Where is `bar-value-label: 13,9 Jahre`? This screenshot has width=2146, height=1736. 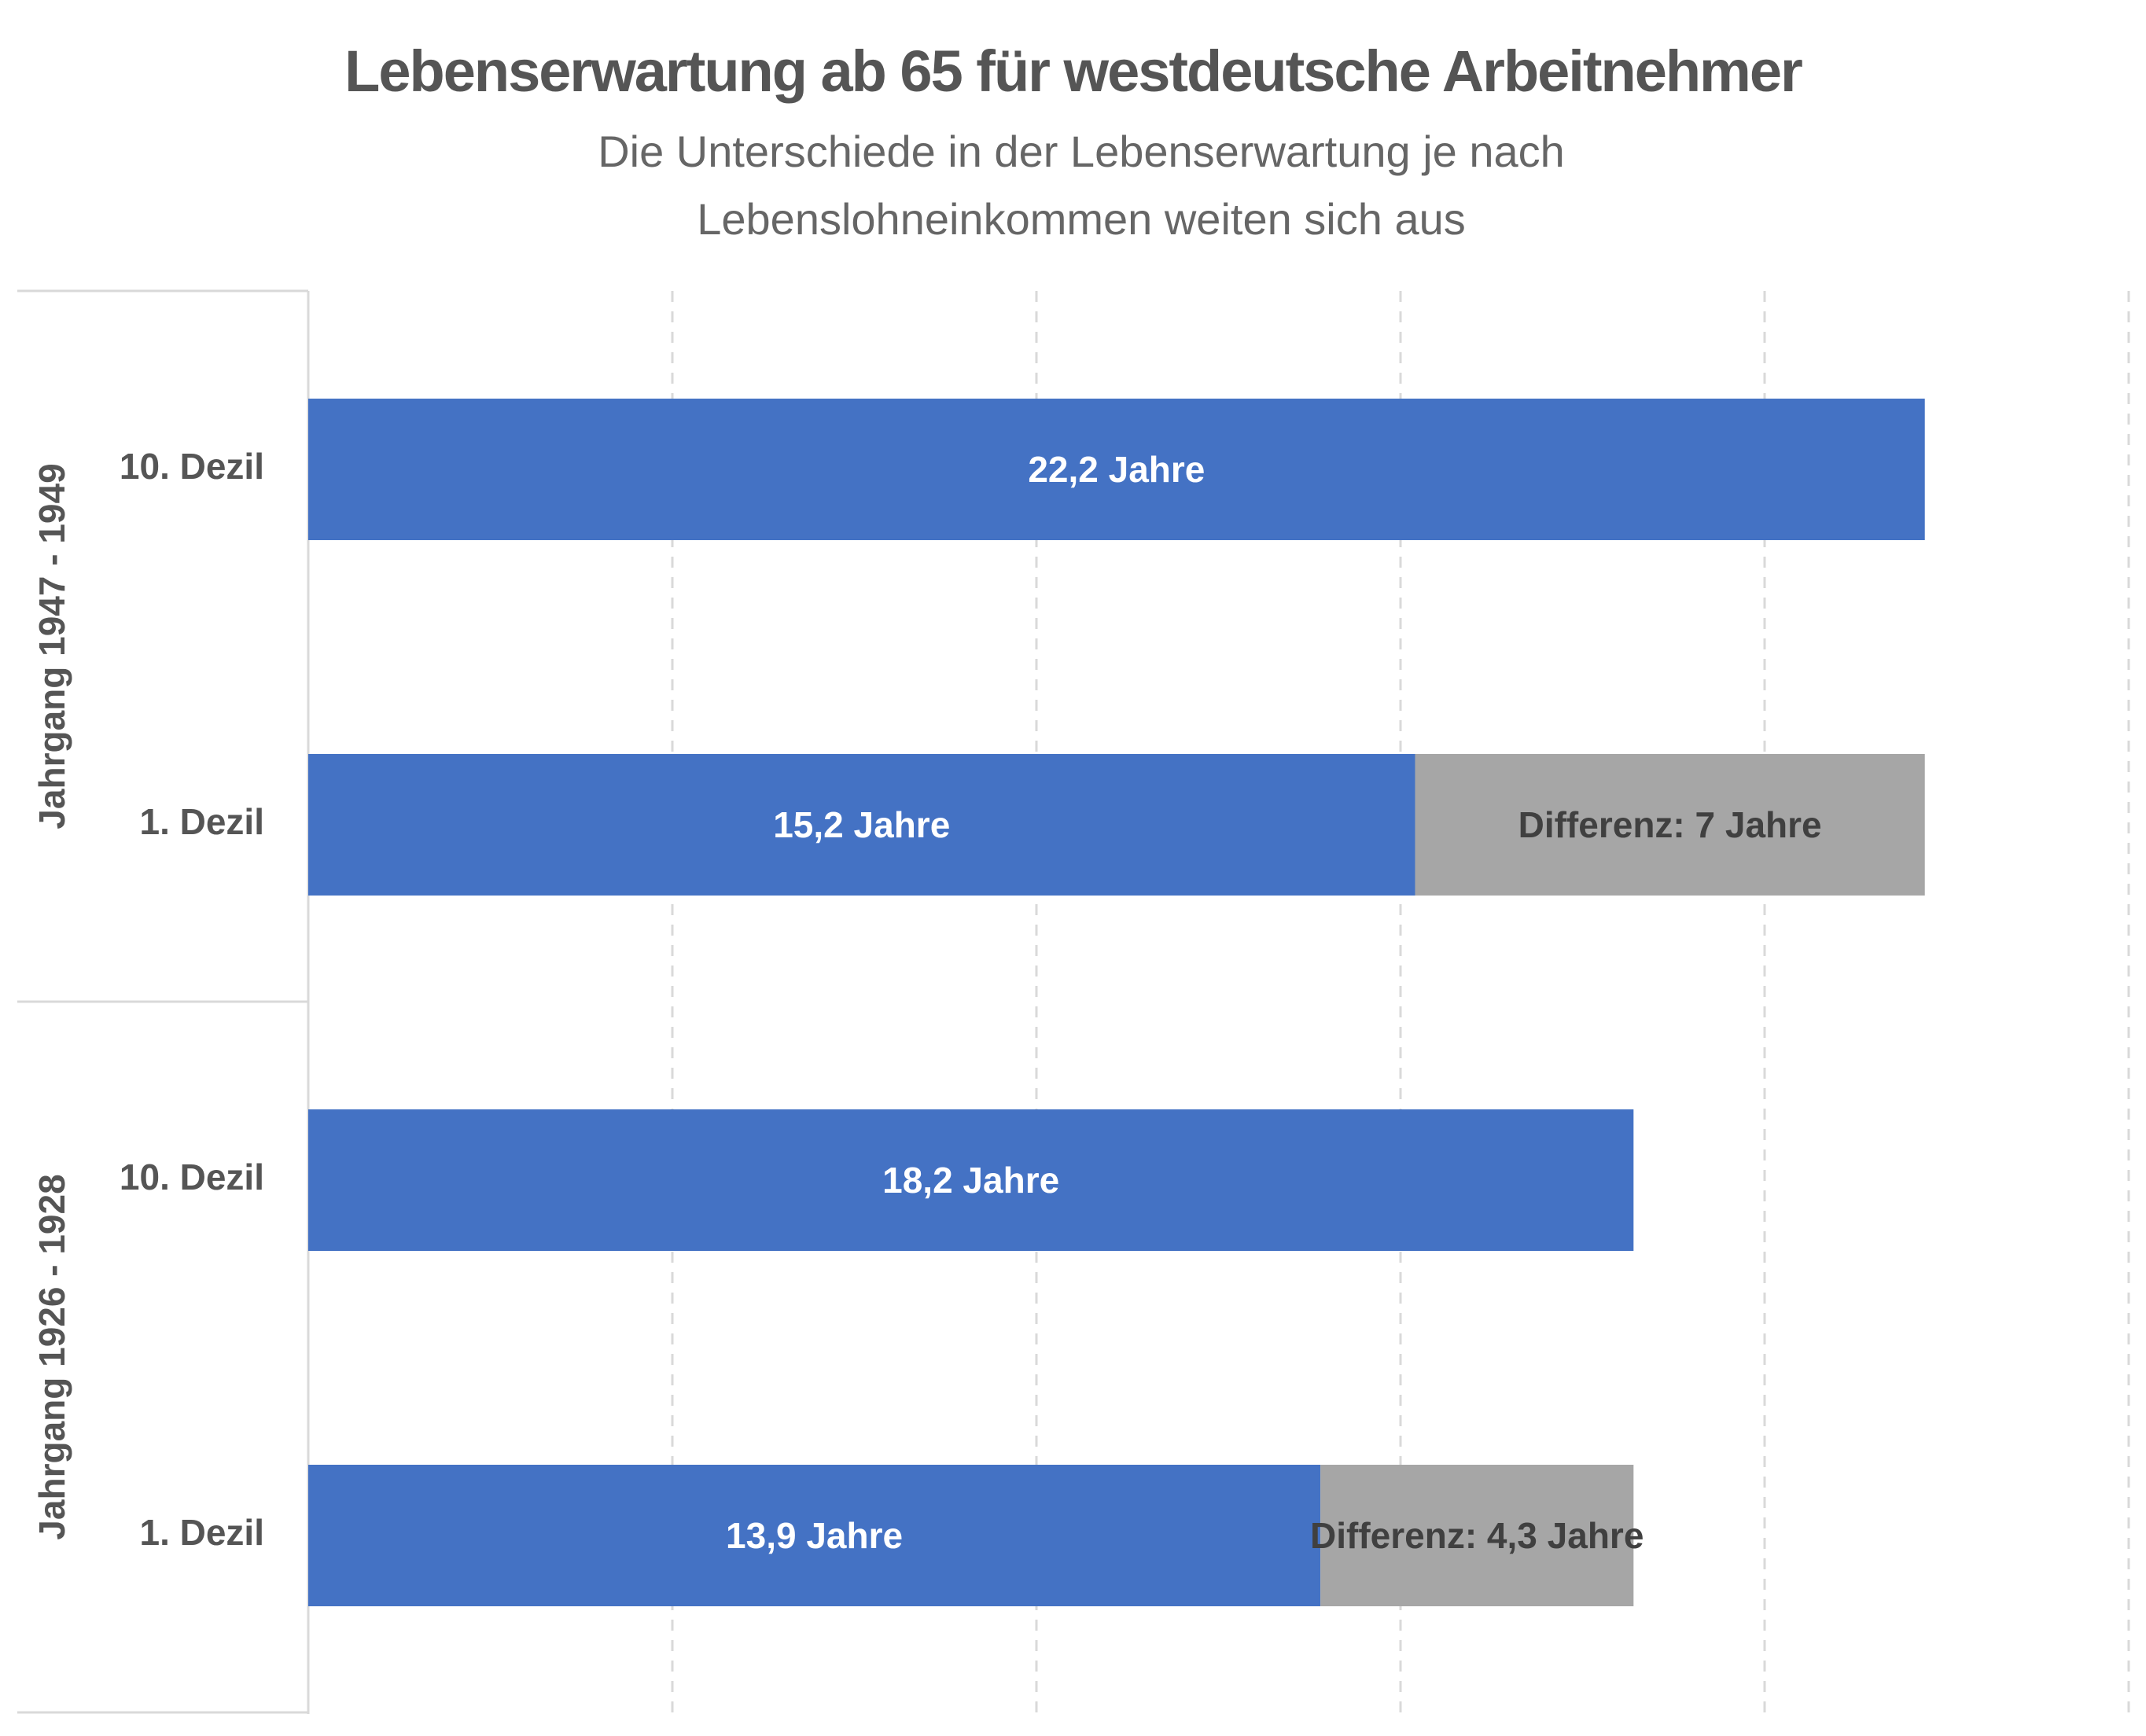
bar-value-label: 13,9 Jahre is located at coordinates (815, 1536).